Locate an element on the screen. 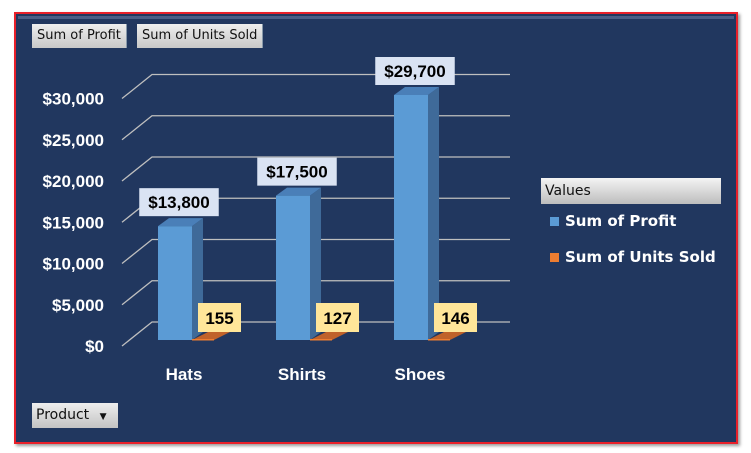 The height and width of the screenshot is (453, 751). y-tick-label: $0 is located at coordinates (94, 346).